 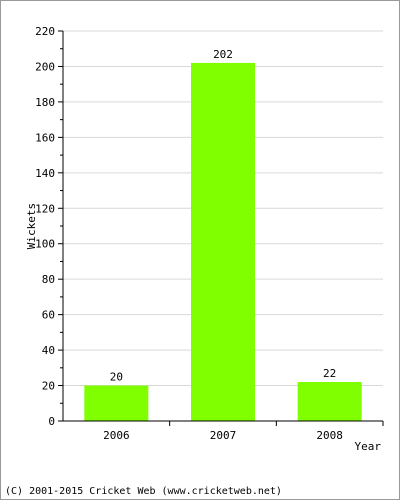 What do you see at coordinates (116, 435) in the screenshot?
I see `x-tick-label: 2006` at bounding box center [116, 435].